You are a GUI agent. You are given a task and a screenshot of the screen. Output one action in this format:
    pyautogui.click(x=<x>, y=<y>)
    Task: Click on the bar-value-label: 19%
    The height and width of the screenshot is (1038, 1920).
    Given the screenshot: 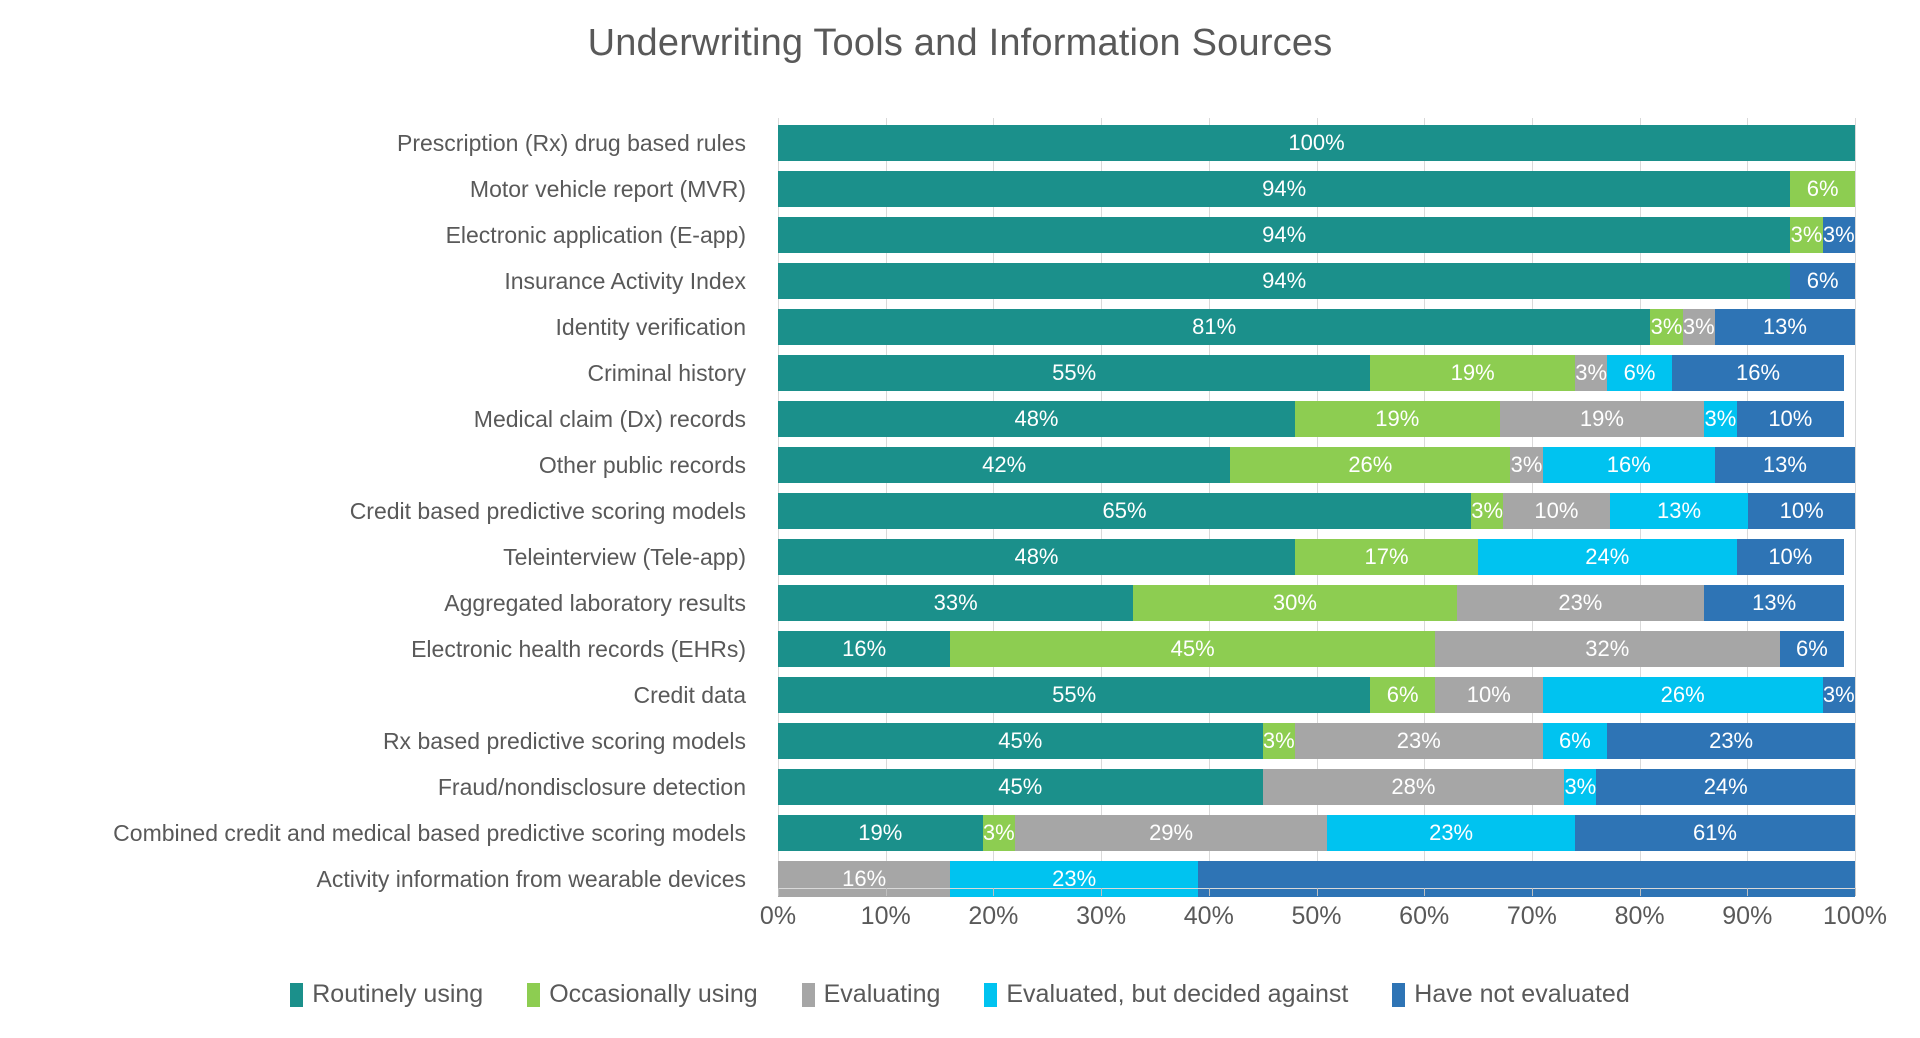 What is the action you would take?
    pyautogui.click(x=1397, y=418)
    